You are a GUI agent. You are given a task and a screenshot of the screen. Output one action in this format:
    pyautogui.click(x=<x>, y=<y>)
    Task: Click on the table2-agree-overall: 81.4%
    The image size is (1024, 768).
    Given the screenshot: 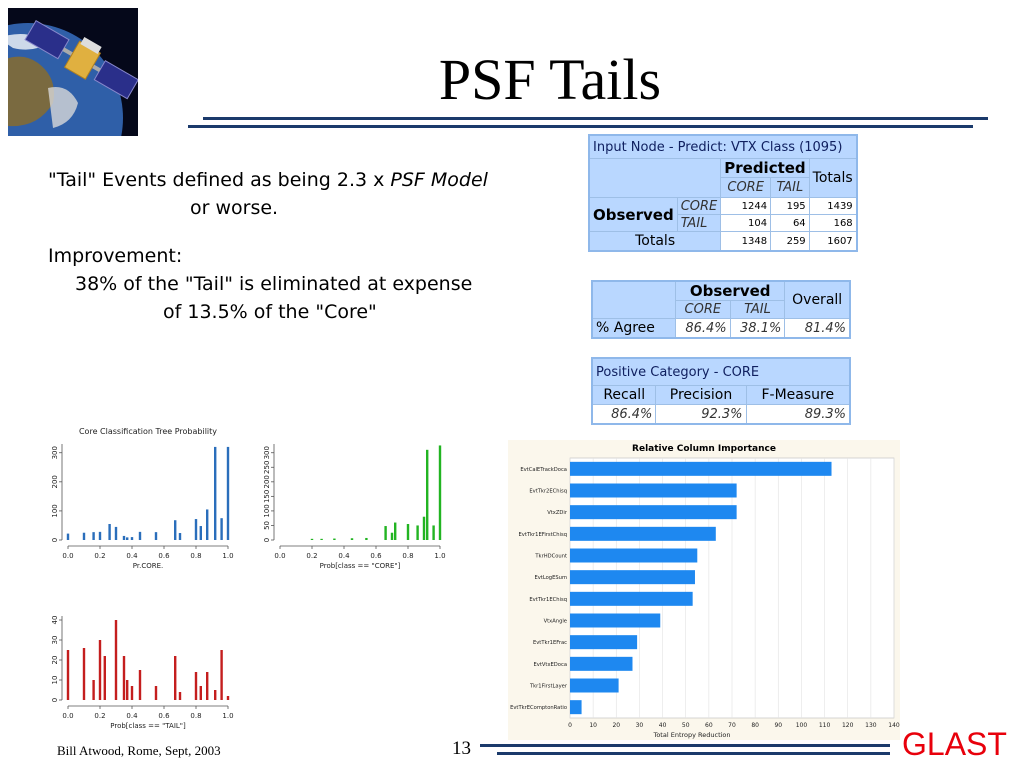 What is the action you would take?
    pyautogui.click(x=817, y=328)
    